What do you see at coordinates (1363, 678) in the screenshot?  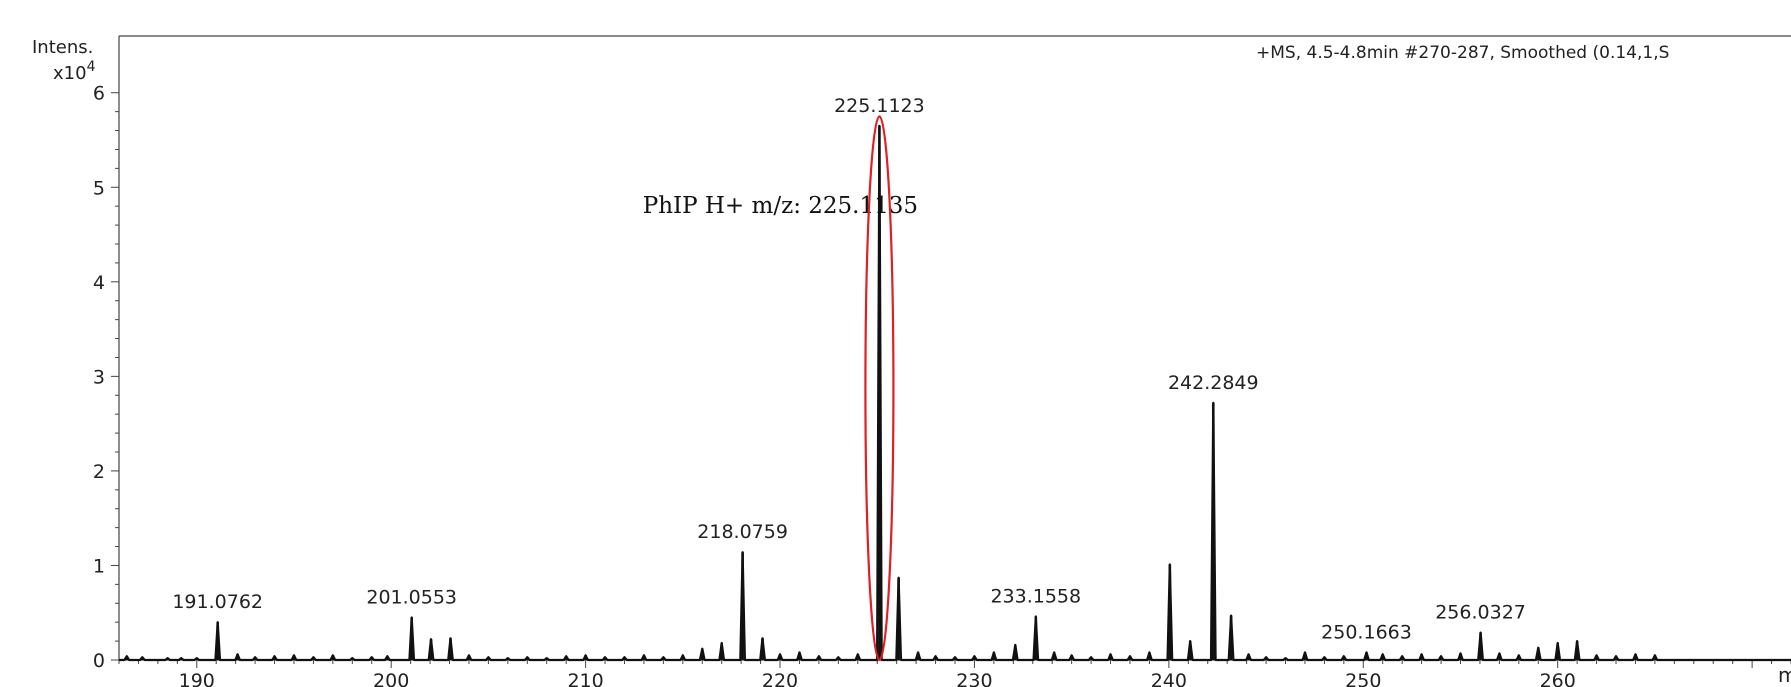 I see `x-tick-label: 250` at bounding box center [1363, 678].